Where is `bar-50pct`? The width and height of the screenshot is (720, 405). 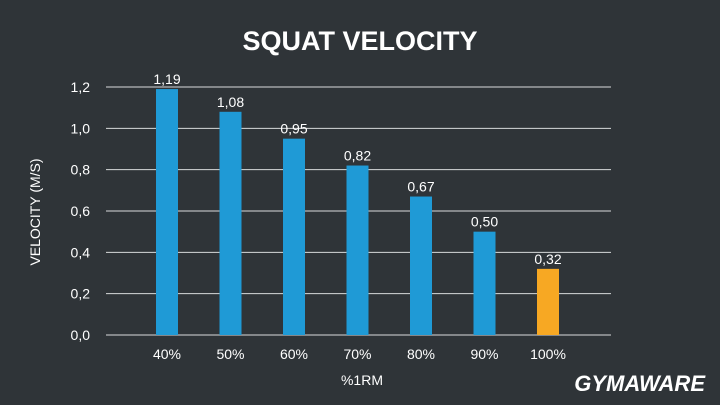 bar-50pct is located at coordinates (230, 223).